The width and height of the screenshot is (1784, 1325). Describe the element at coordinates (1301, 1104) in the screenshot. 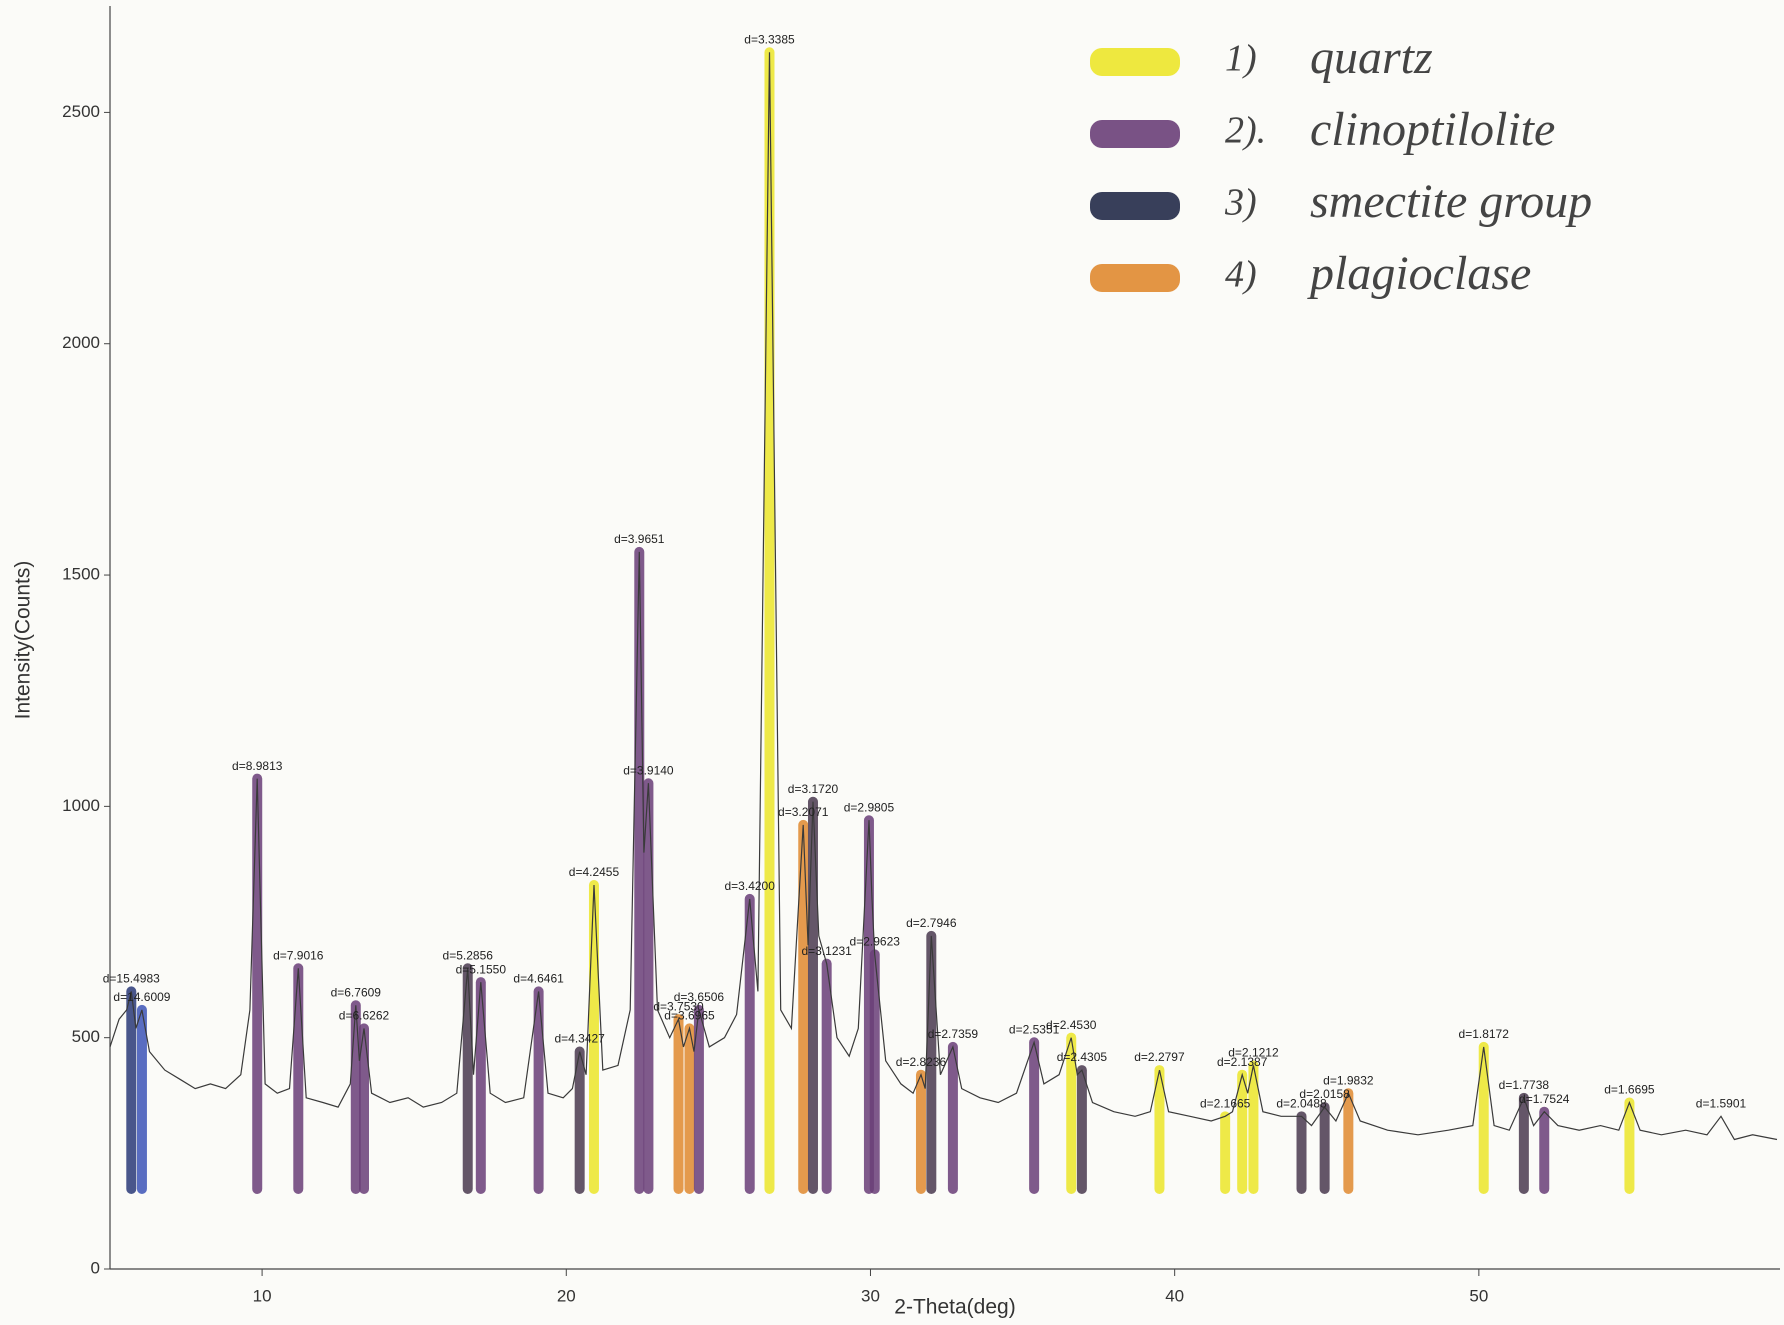

I see `peak-label: d=2.0488` at that location.